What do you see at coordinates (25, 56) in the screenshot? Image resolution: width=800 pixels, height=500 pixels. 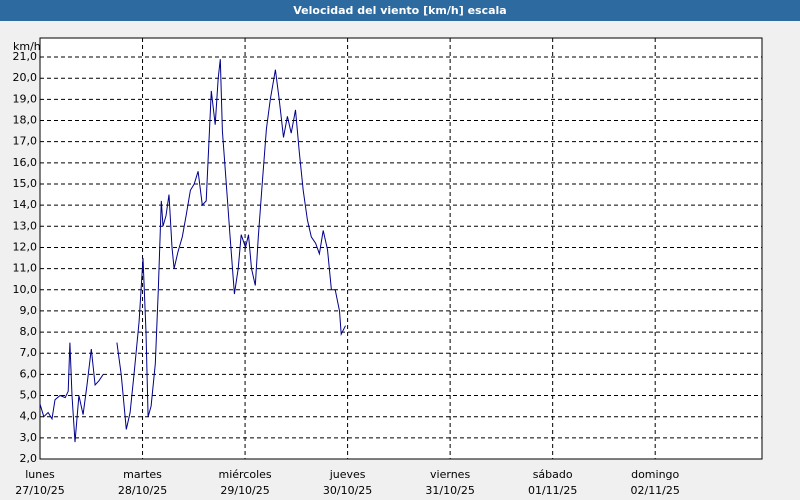 I see `y-tick-label: 21,0` at bounding box center [25, 56].